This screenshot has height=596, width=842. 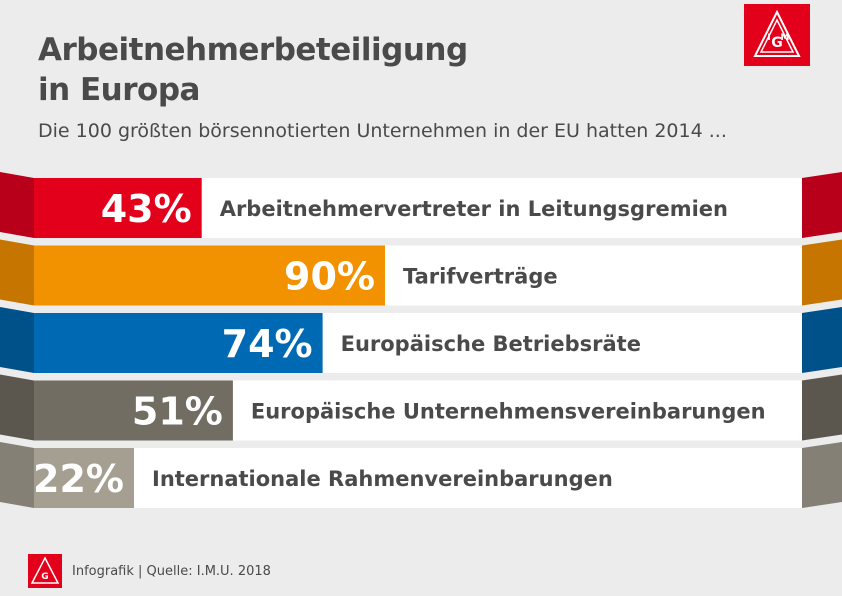 What do you see at coordinates (508, 412) in the screenshot?
I see `category-label: Europäische Unternehmensvereinbarungen` at bounding box center [508, 412].